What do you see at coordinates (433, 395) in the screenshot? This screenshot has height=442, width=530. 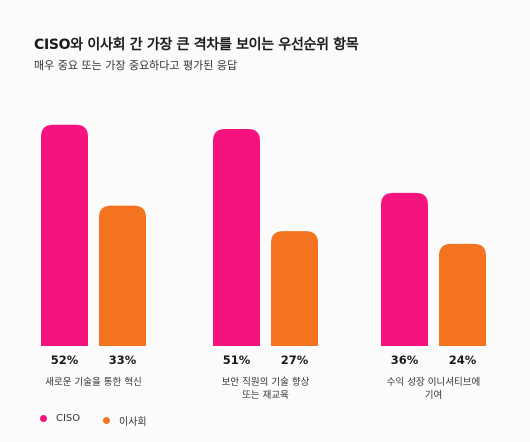 I see `category-label-3: 기여` at bounding box center [433, 395].